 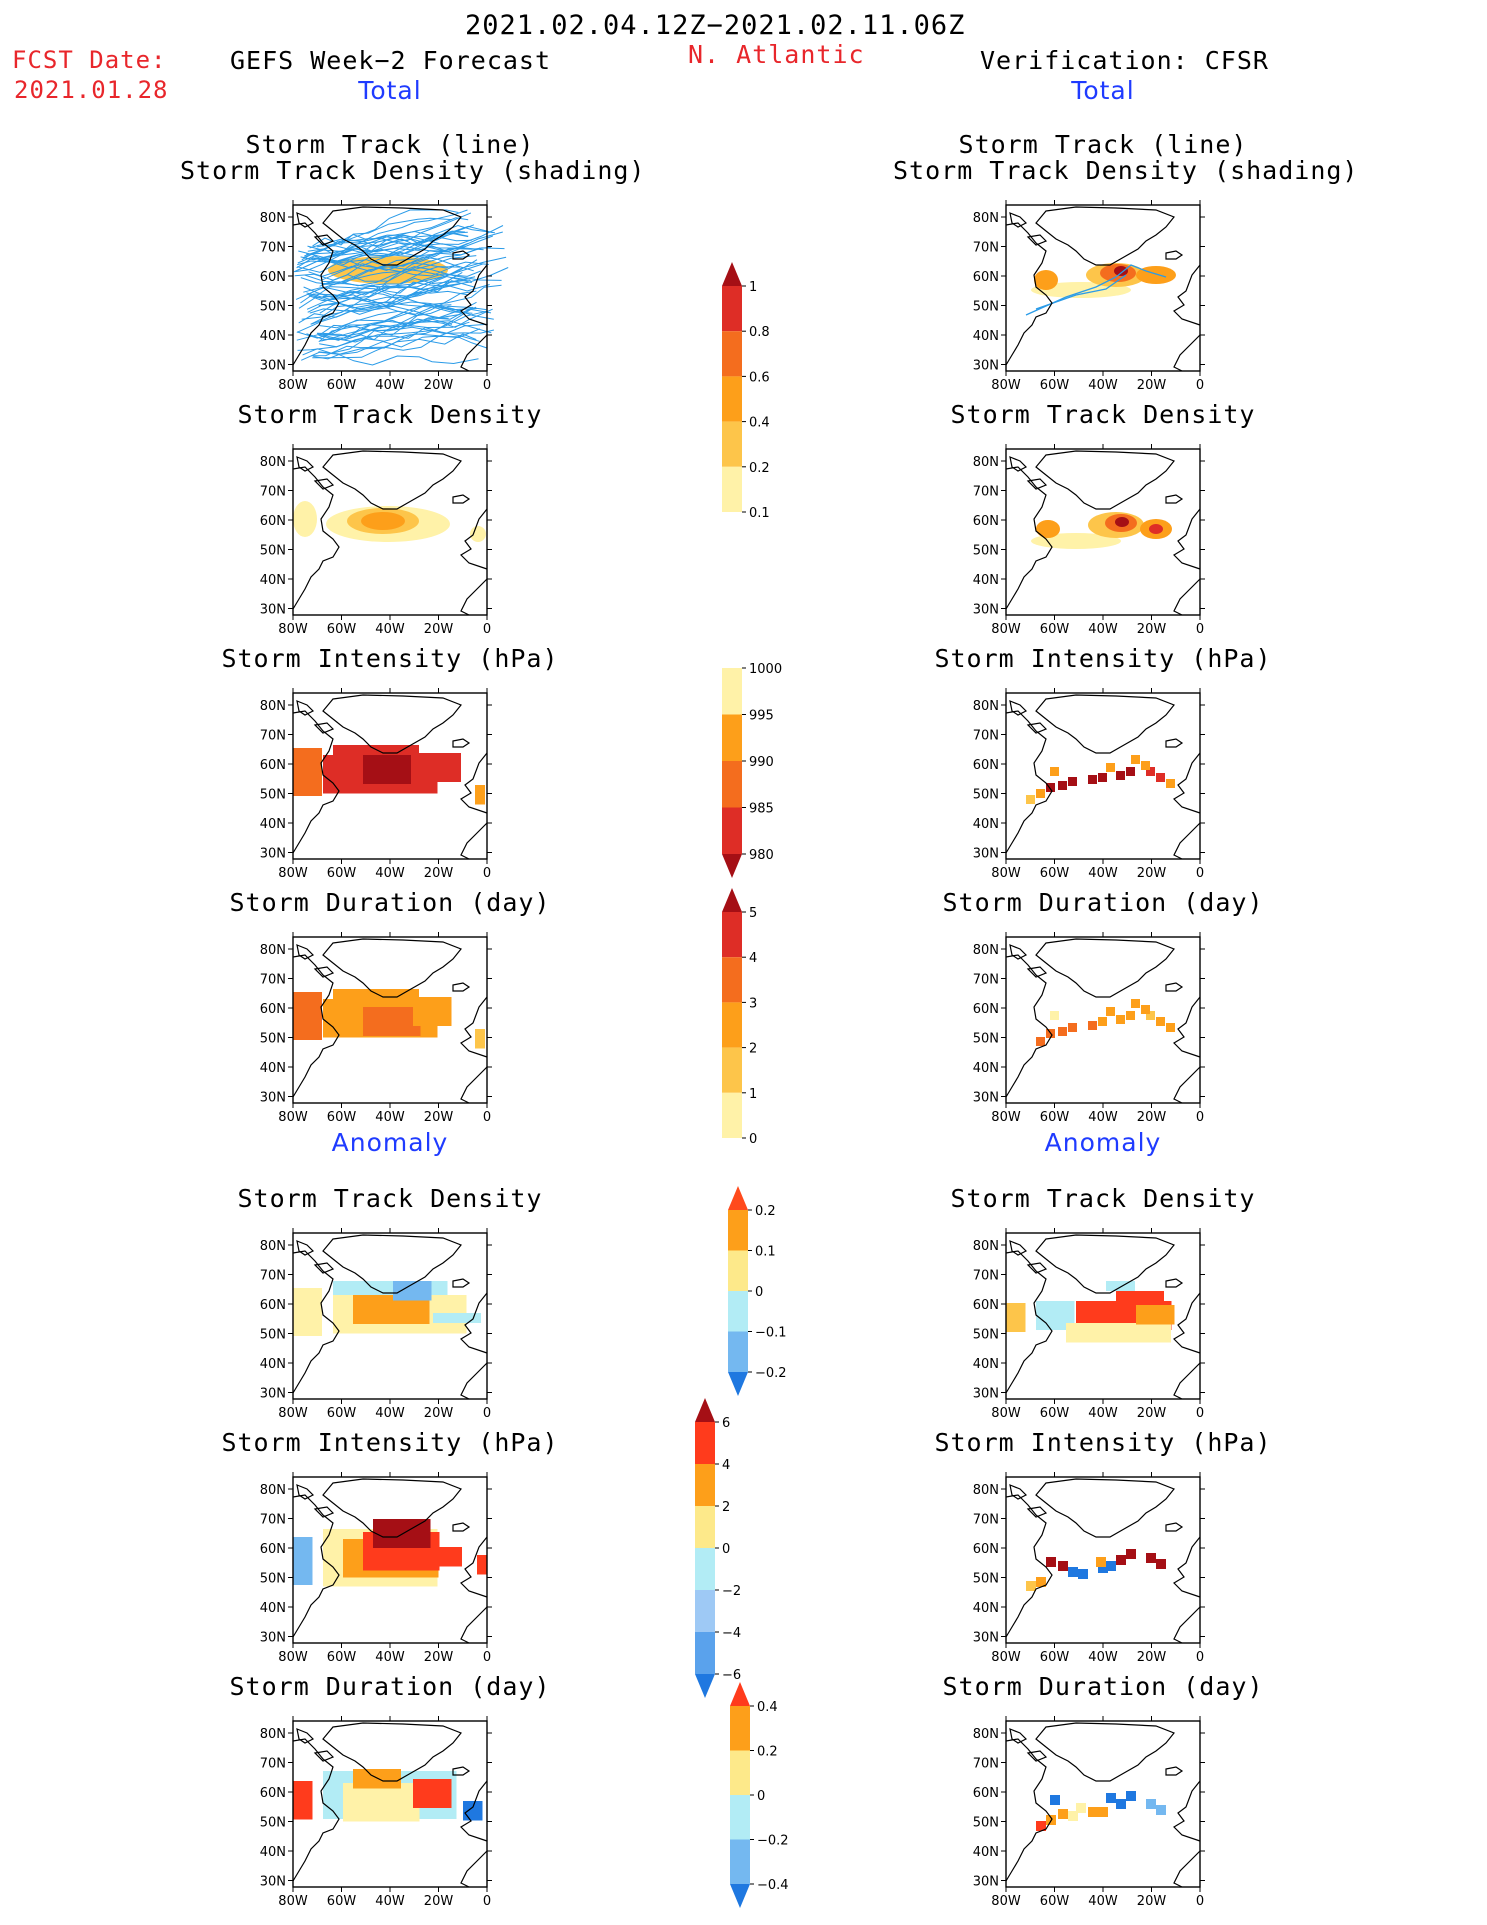 What do you see at coordinates (1187, 1625) in the screenshot?
I see `right-anom-intensity-panel-coast-africa` at bounding box center [1187, 1625].